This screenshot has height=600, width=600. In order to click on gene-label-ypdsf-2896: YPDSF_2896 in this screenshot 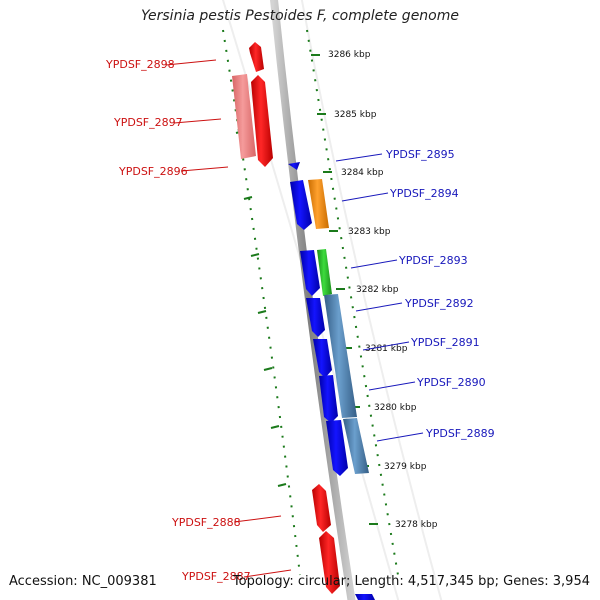, I will do `click(153, 171)`.